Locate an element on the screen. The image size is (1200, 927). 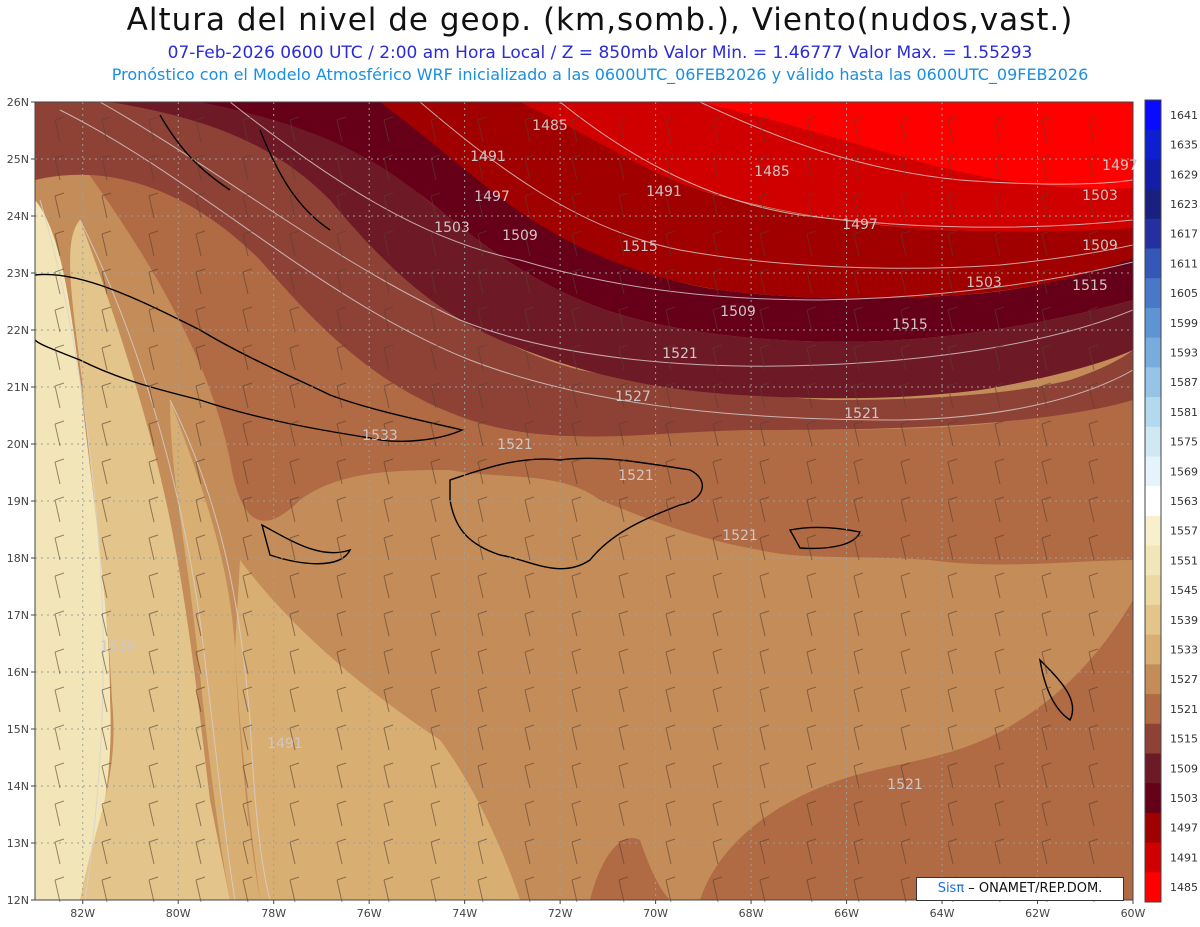
lat-label: 16N is located at coordinates (18, 672).